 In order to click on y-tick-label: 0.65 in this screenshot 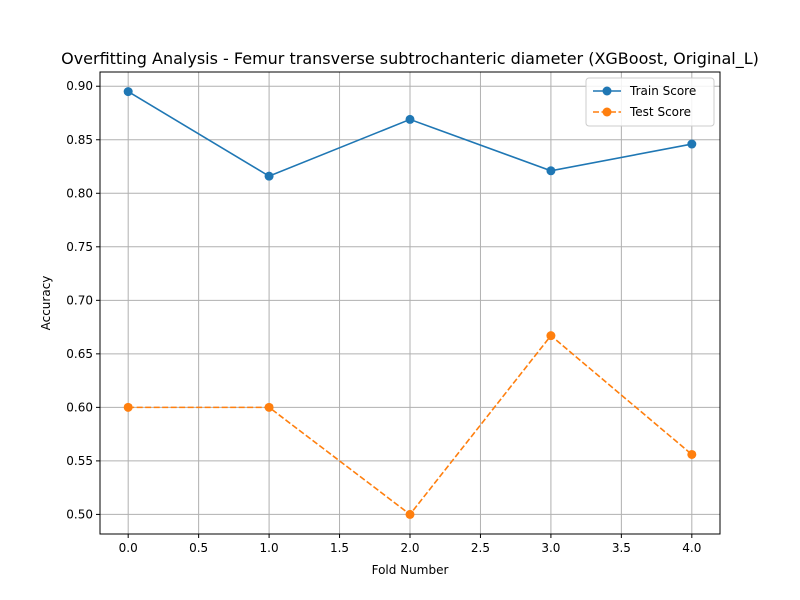, I will do `click(79, 354)`.